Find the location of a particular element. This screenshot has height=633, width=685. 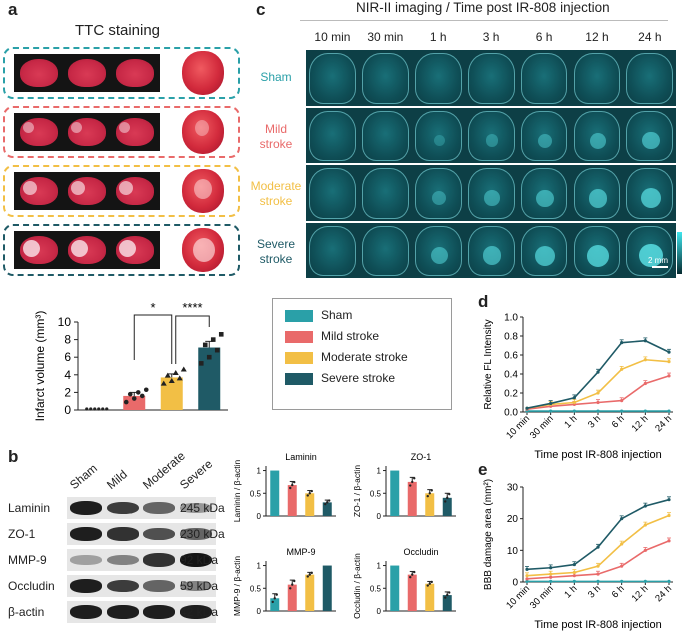

wb-blot-strip is located at coordinates (141, 534).